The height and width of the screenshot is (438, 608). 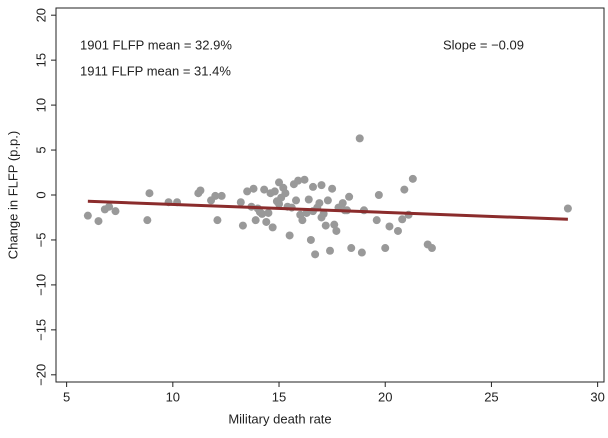 I want to click on annotation: 1901 FLFP mean = 32.9%, so click(x=156, y=44).